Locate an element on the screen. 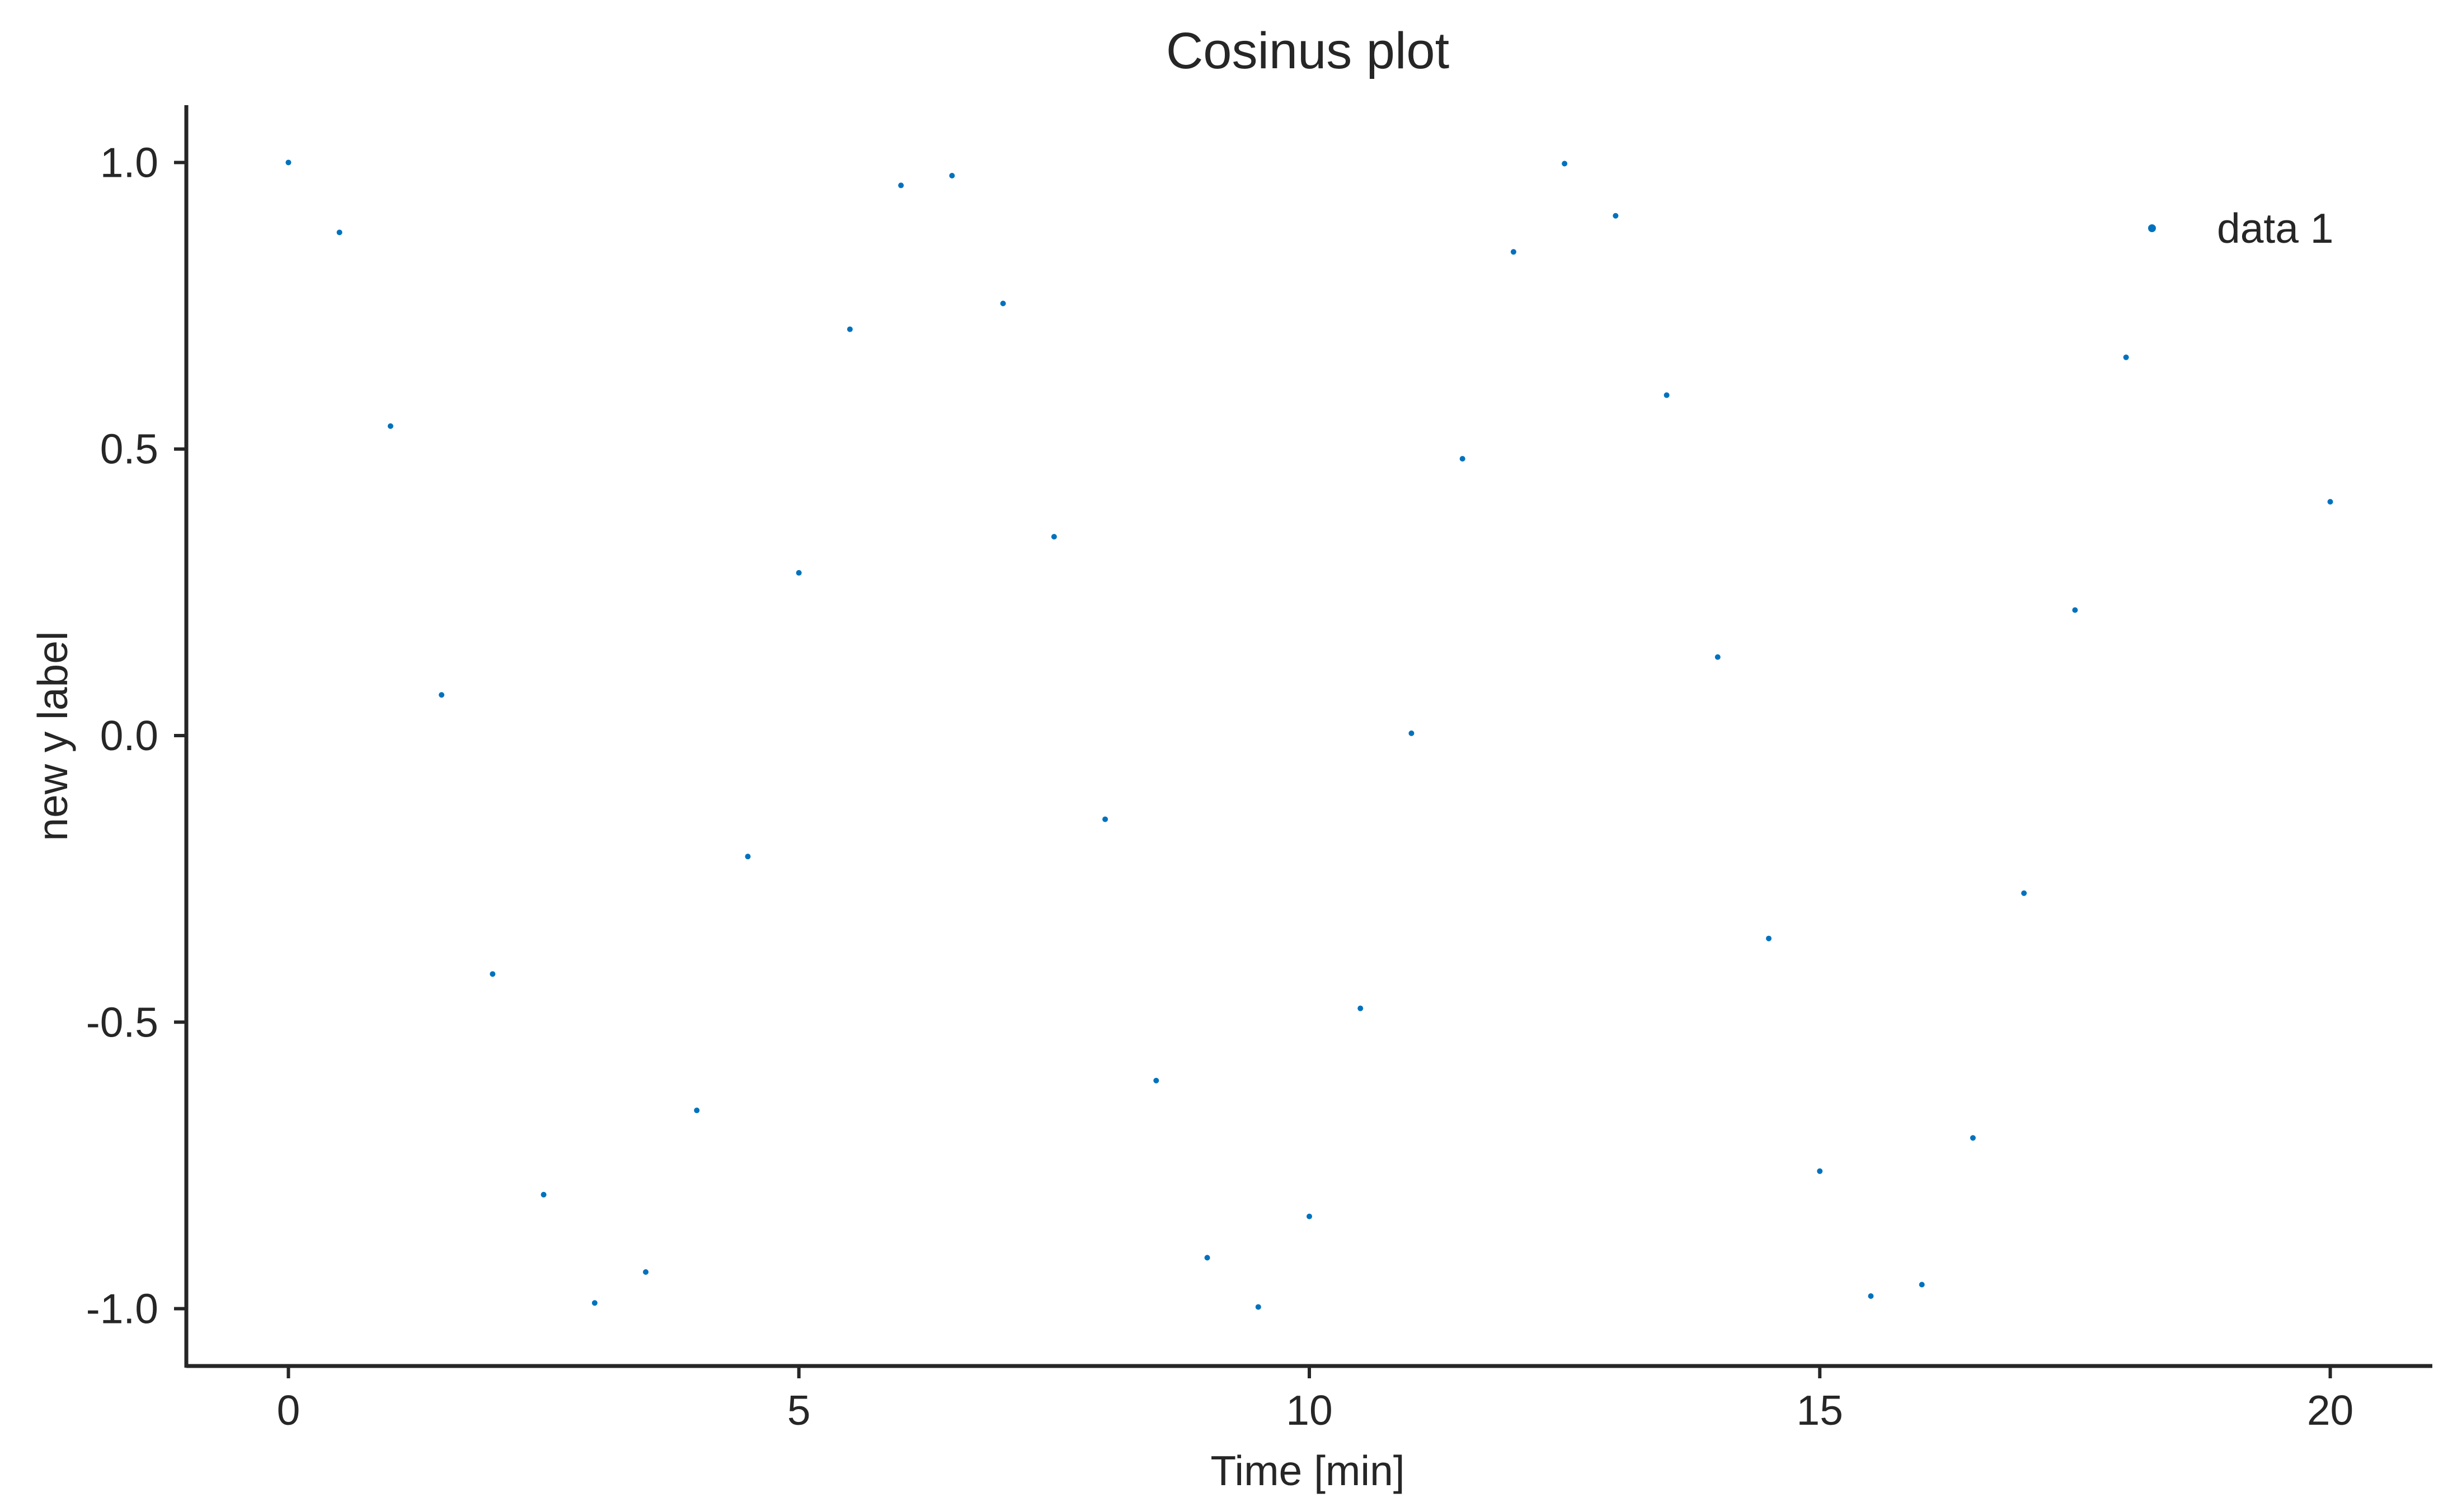 This screenshot has width=2448, height=1512. x-ticks: 0 5 10 15 20 is located at coordinates (1315, 1400).